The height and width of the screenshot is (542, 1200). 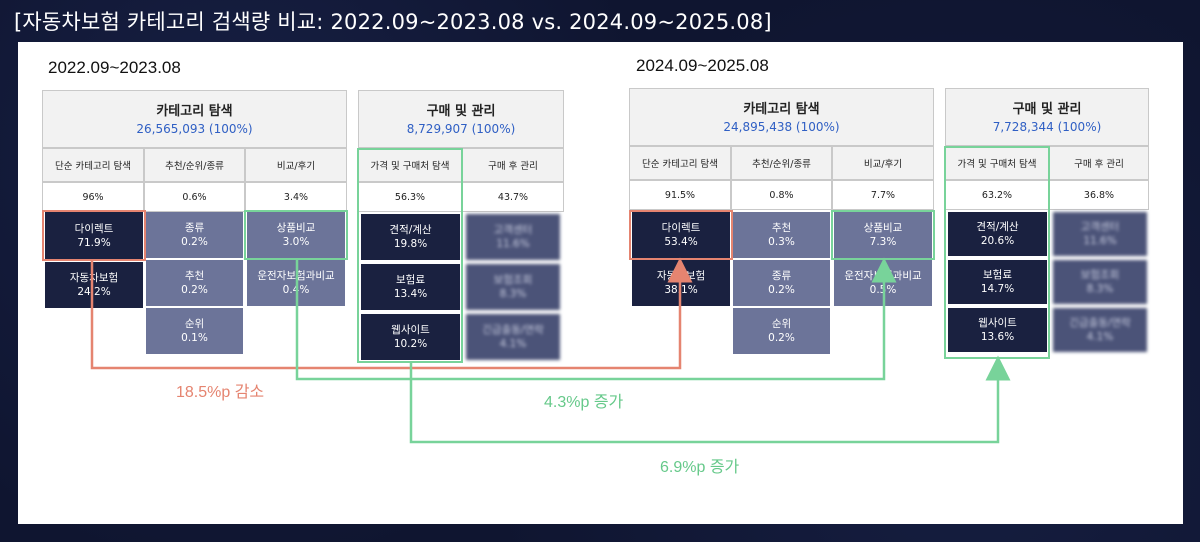 What do you see at coordinates (1047, 109) in the screenshot?
I see `right-purchase-title: 구매 및 관리` at bounding box center [1047, 109].